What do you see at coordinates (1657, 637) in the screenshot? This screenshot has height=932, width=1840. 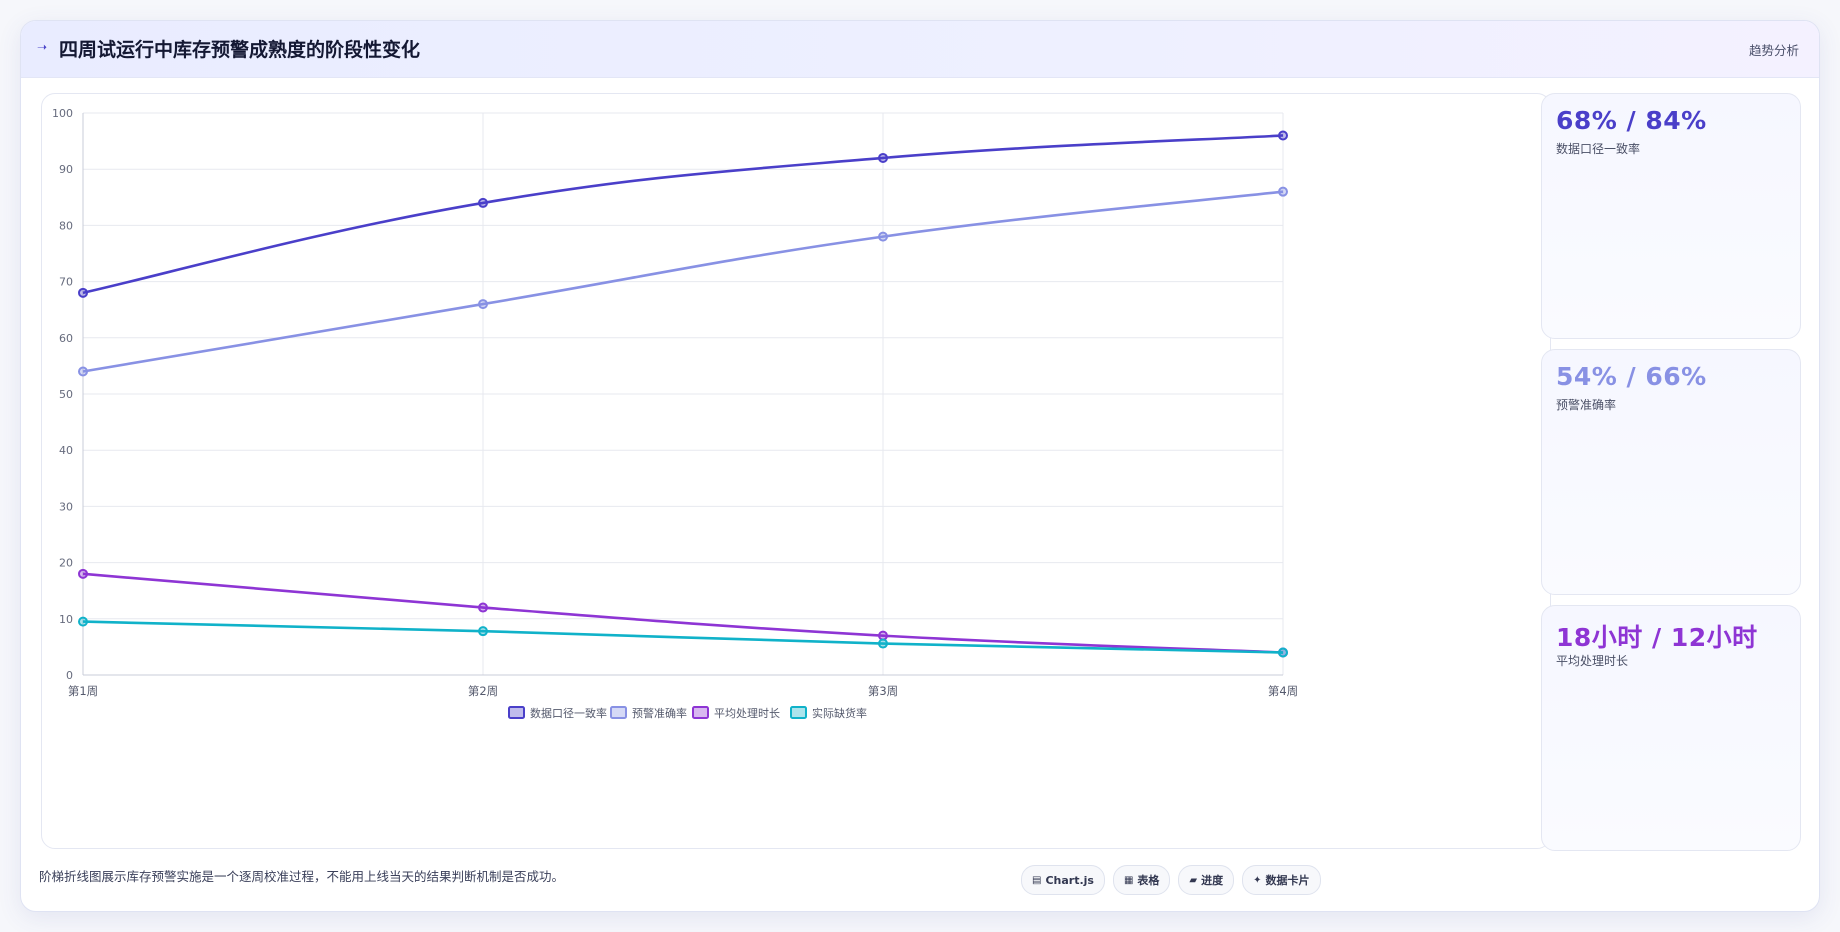 I see `metric-value: 18小时 / 12小时` at bounding box center [1657, 637].